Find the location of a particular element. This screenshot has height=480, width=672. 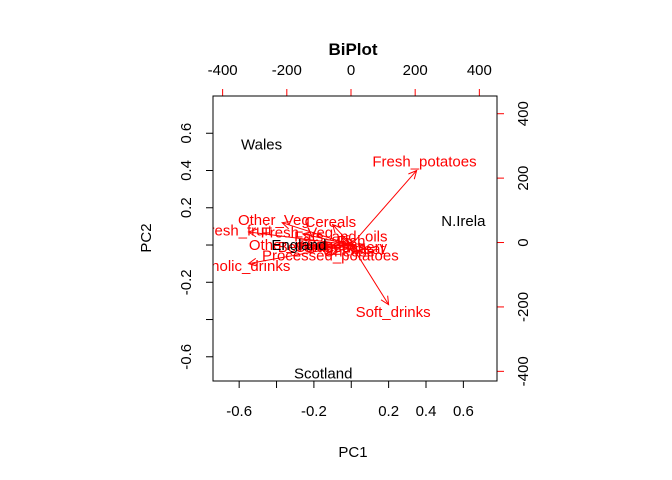

loading-label: Fresh_fruit is located at coordinates (236, 230).